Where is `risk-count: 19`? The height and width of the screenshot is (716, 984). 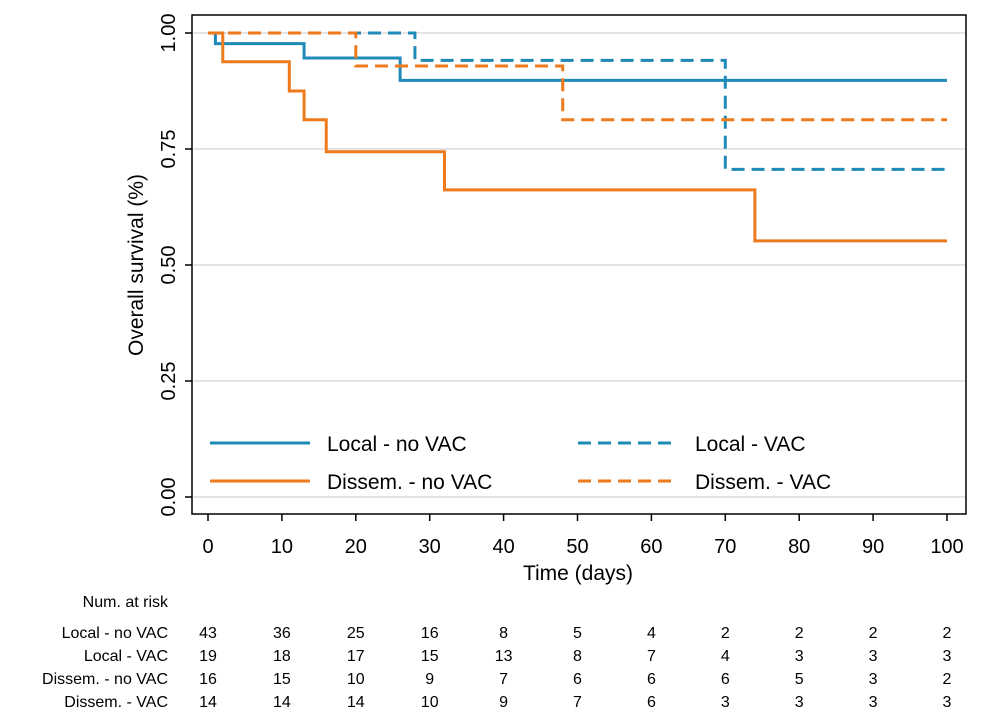 risk-count: 19 is located at coordinates (208, 656).